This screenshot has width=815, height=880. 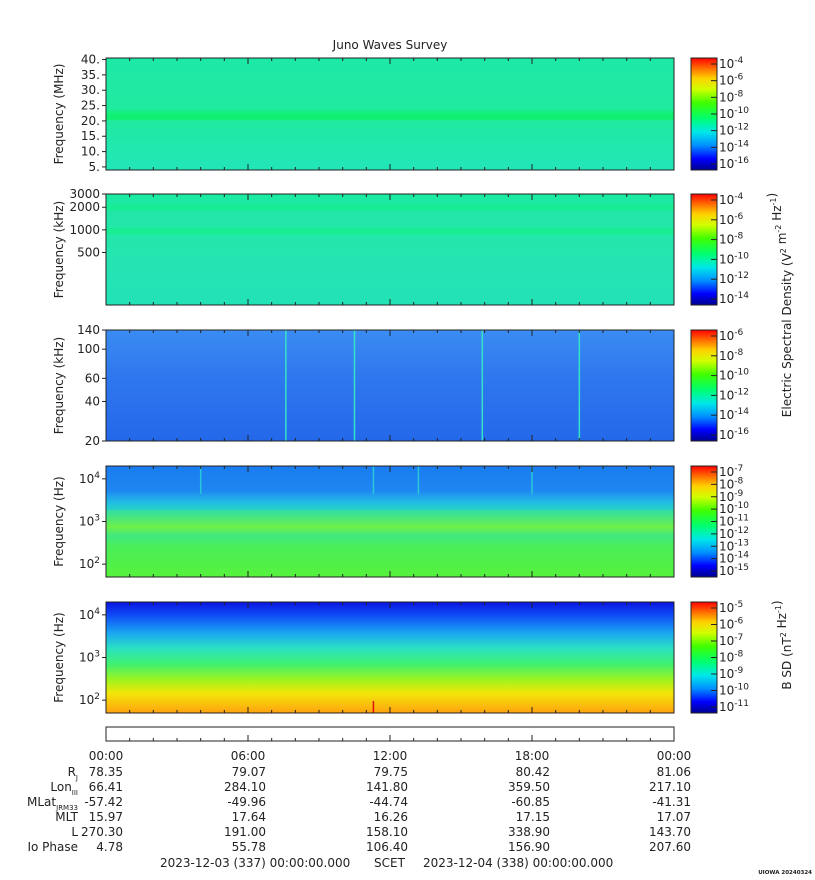 What do you see at coordinates (704, 385) in the screenshot?
I see `colorbar-gradient` at bounding box center [704, 385].